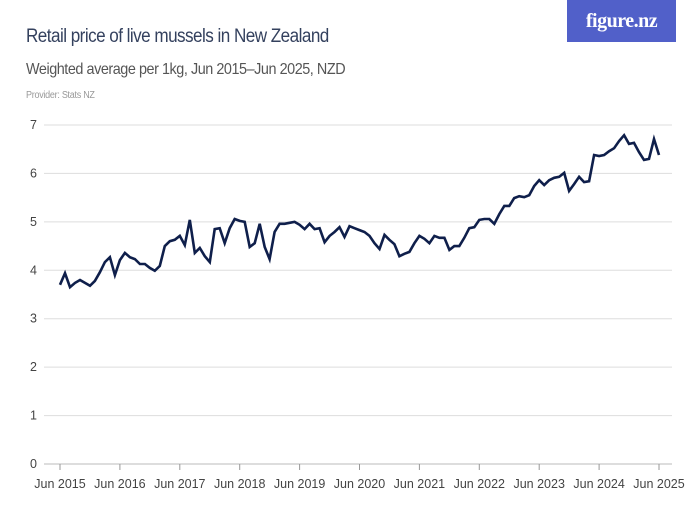  I want to click on x-tick-label: Jun 2015, so click(59, 484).